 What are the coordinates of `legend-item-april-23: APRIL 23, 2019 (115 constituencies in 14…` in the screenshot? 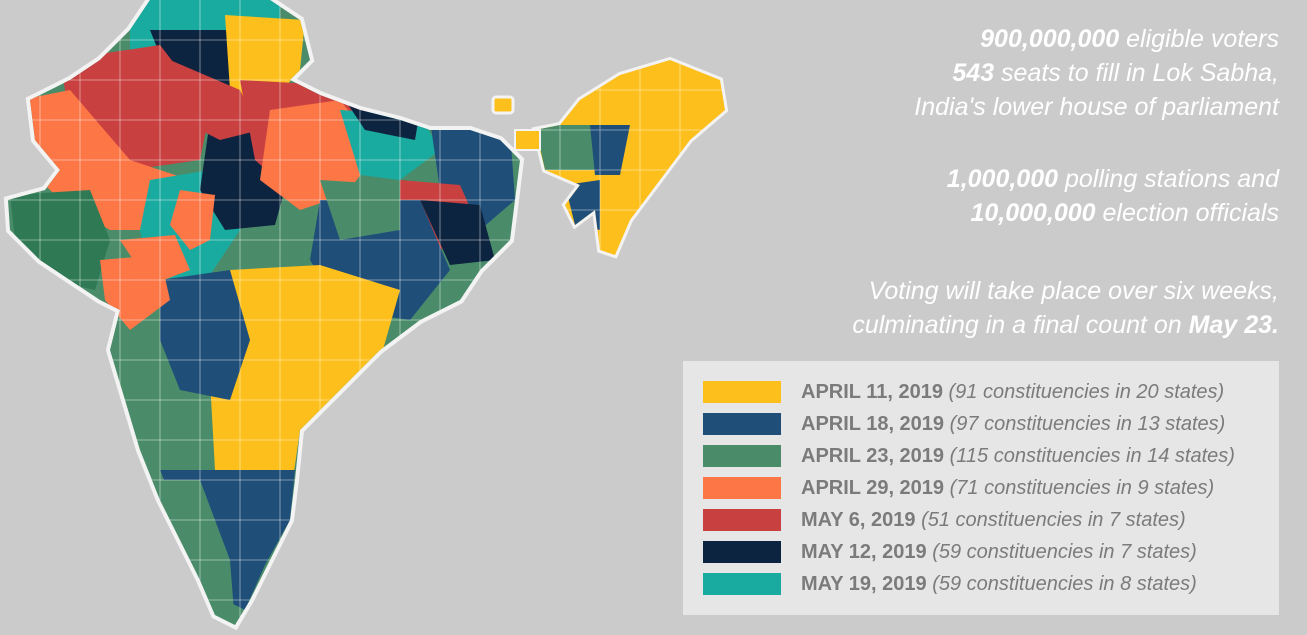 It's located at (969, 456).